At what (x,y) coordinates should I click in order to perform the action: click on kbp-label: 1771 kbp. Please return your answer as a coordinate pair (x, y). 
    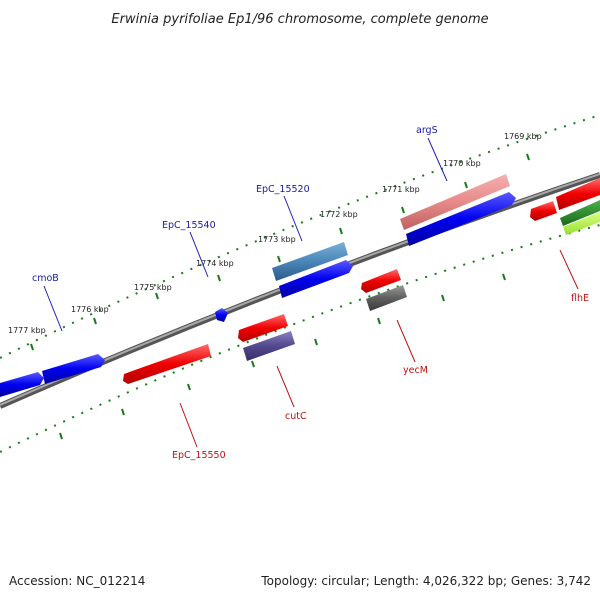
    Looking at the image, I should click on (401, 189).